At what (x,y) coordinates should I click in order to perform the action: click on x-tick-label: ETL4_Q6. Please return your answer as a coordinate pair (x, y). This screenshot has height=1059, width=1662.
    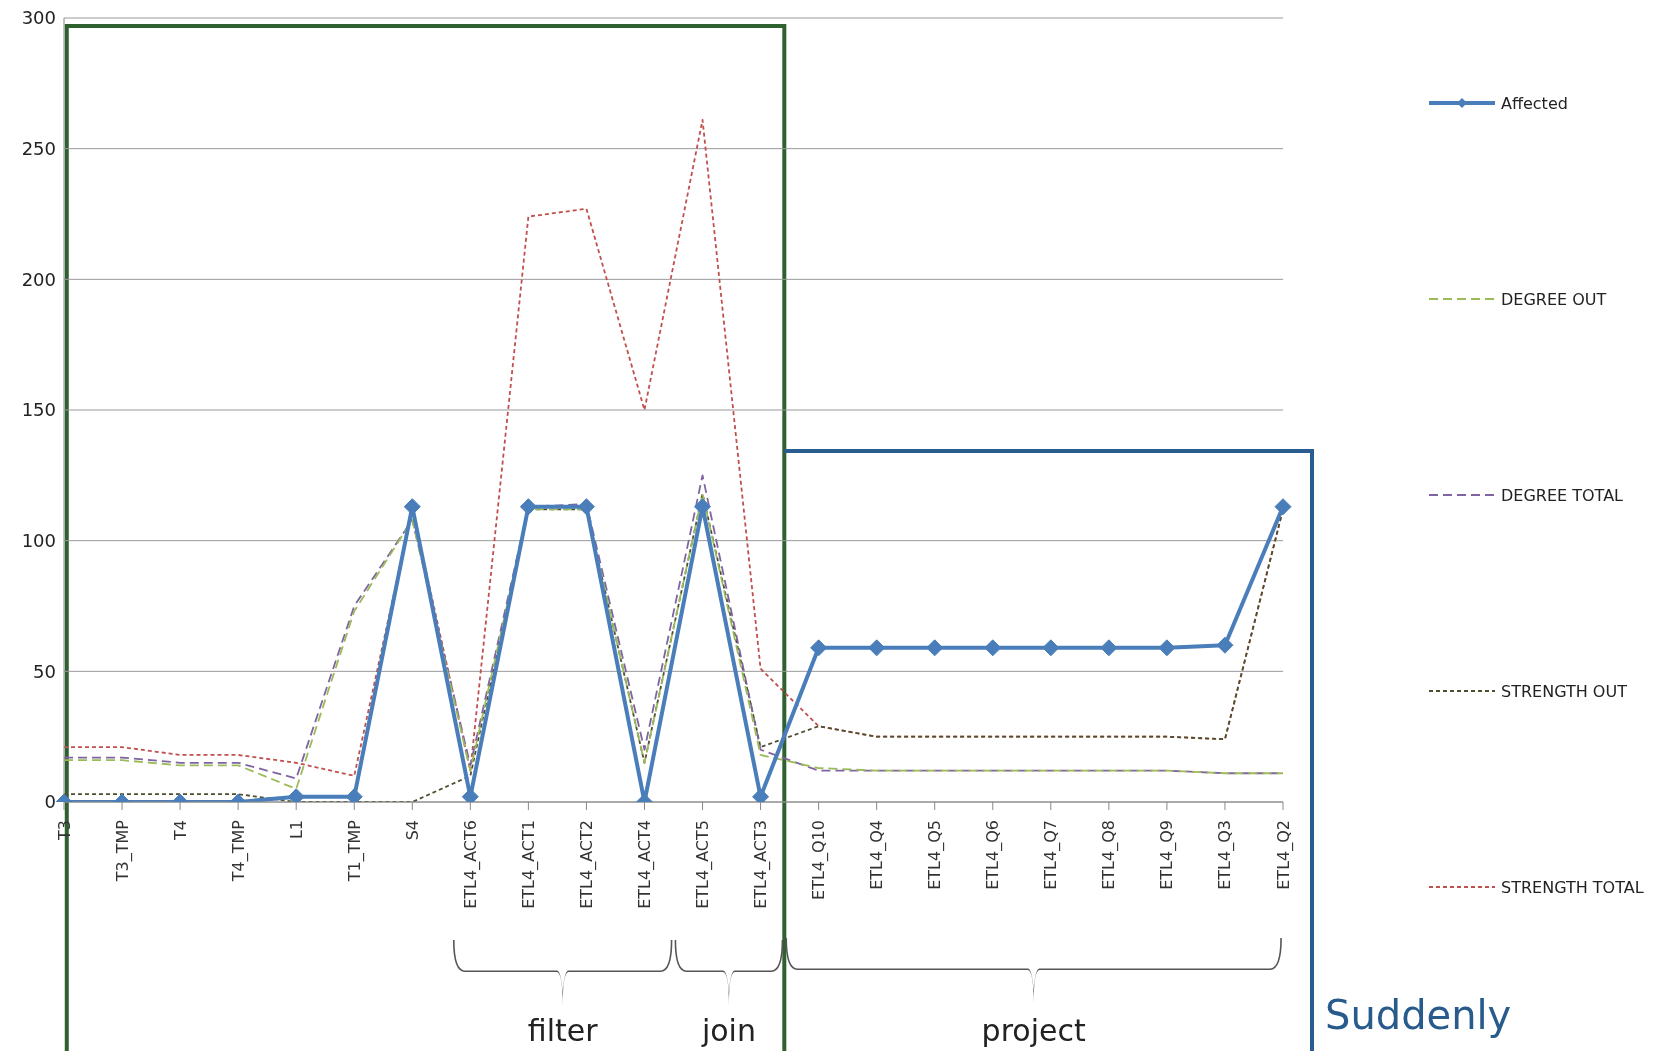
    Looking at the image, I should click on (993, 855).